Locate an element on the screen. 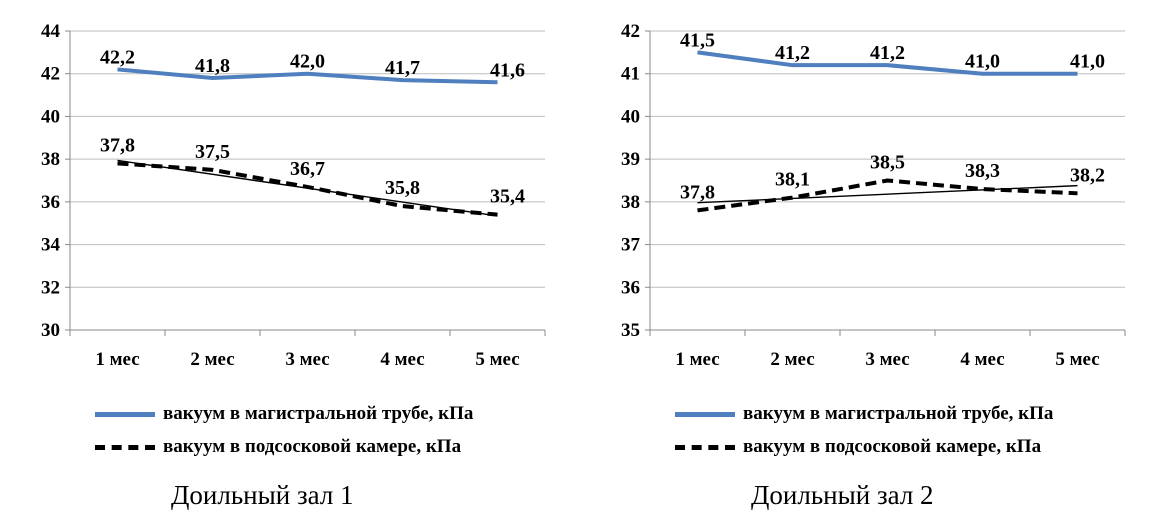  y-tick-label: 32 is located at coordinates (50, 287).